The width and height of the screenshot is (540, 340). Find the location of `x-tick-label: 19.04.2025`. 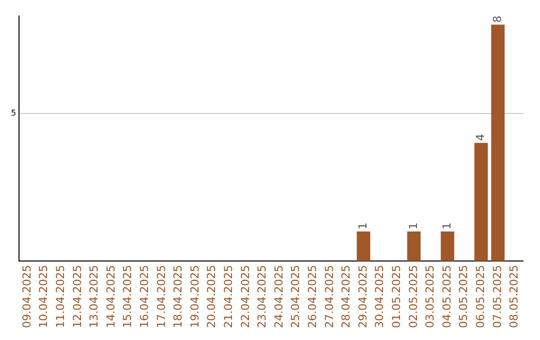

x-tick-label: 19.04.2025 is located at coordinates (195, 296).